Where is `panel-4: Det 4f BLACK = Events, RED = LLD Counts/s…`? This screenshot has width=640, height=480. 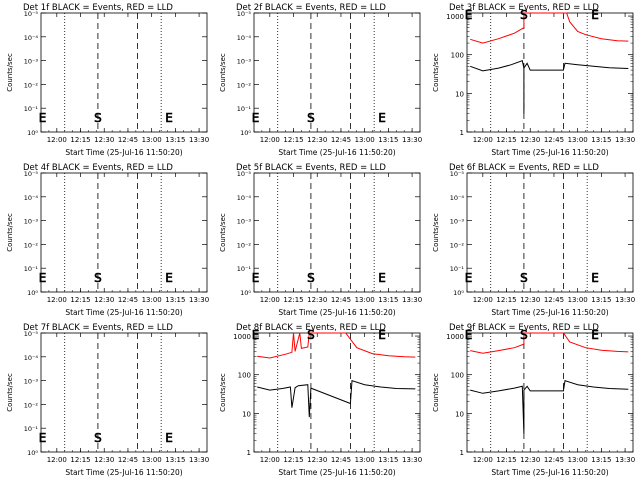
panel-4: Det 4f BLACK = Events, RED = LLD Counts/s… is located at coordinates (107, 240).